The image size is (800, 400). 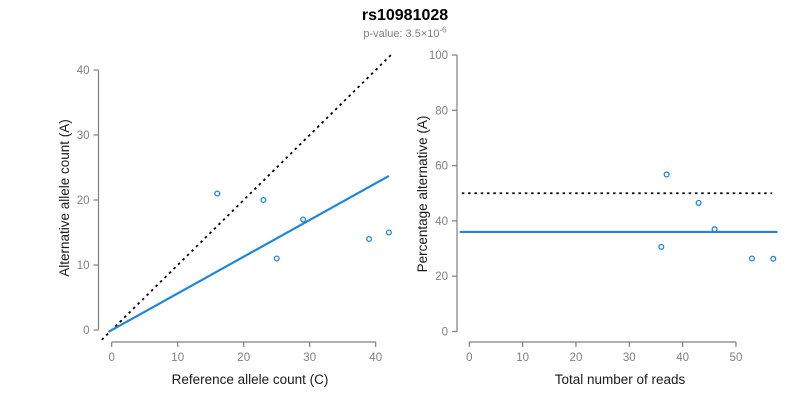 I want to click on y-axis-title: Percentage alternative (A), so click(x=422, y=194).